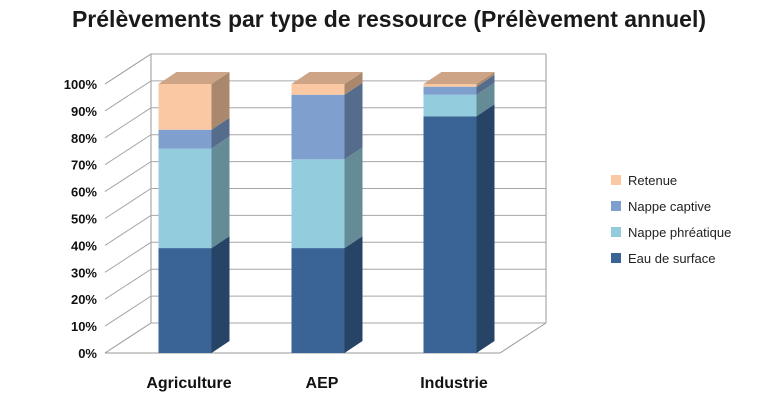  What do you see at coordinates (322, 383) in the screenshot?
I see `x-category-label: AEP` at bounding box center [322, 383].